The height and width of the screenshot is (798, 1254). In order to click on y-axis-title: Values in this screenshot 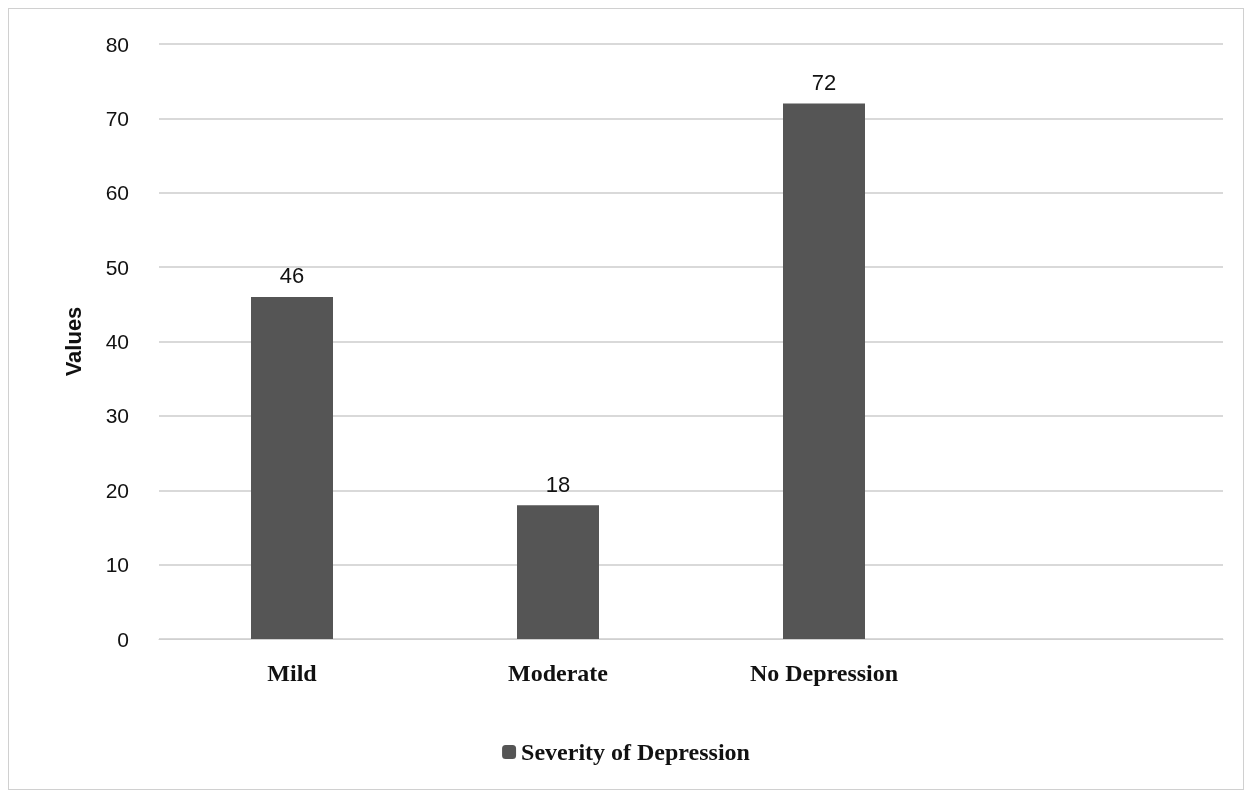, I will do `click(73, 341)`.